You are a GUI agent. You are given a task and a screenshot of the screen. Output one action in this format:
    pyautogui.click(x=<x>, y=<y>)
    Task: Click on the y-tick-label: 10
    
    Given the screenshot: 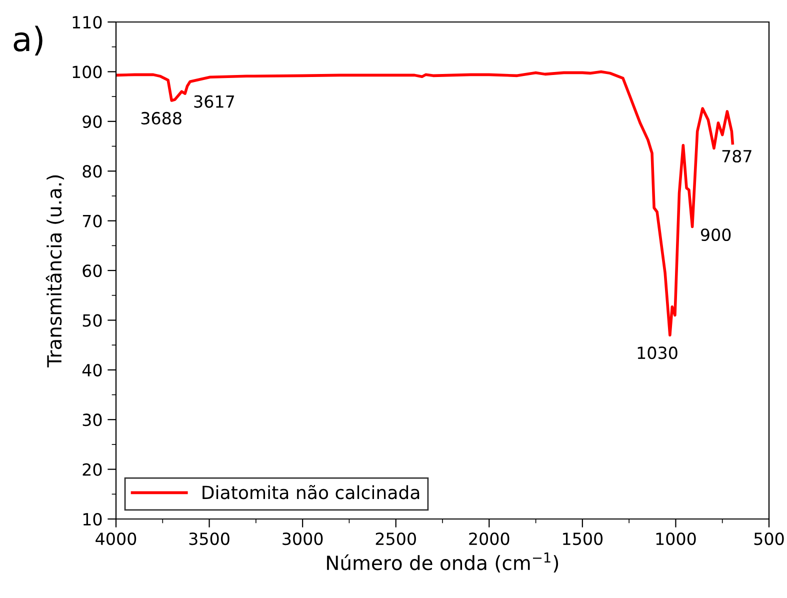 What is the action you would take?
    pyautogui.click(x=92, y=519)
    